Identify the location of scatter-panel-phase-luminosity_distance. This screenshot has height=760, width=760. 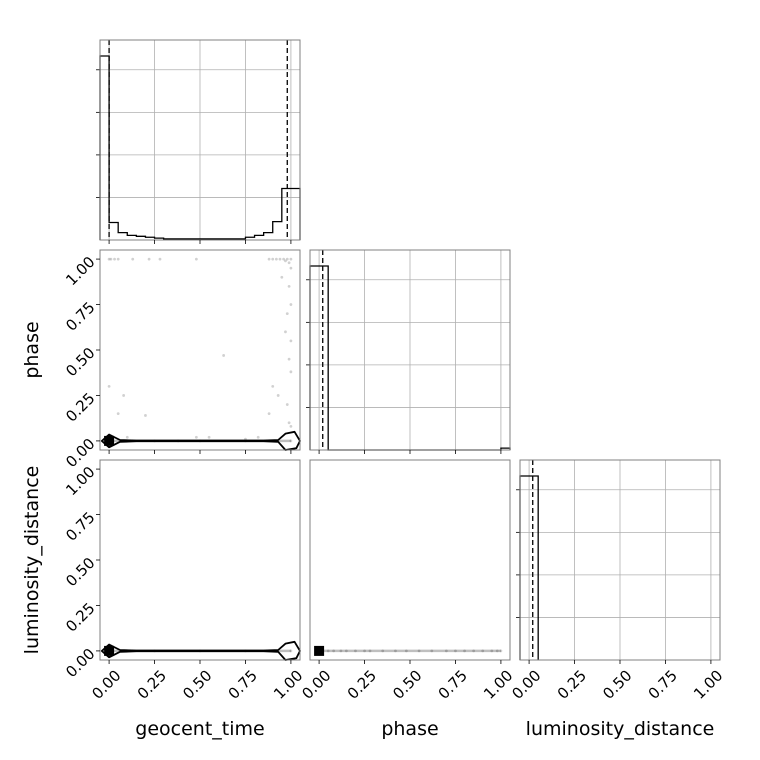
(410, 560).